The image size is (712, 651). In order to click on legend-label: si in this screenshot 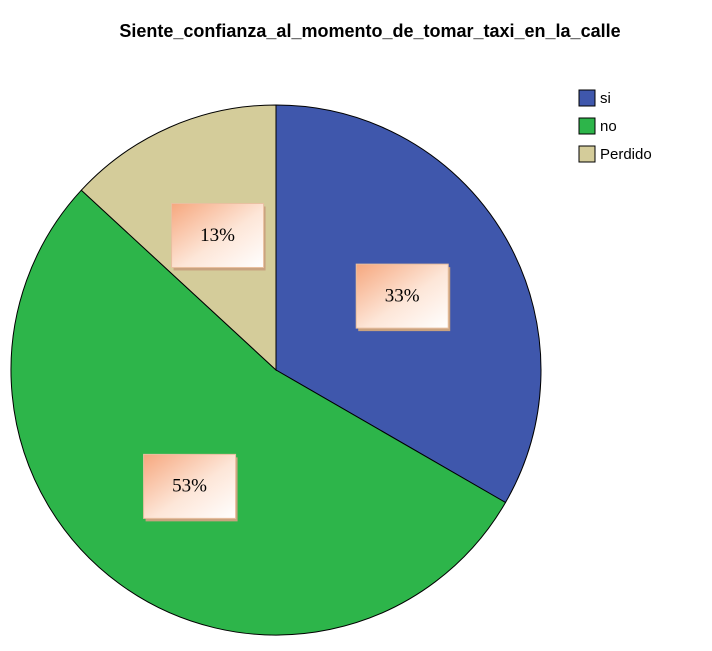, I will do `click(605, 98)`.